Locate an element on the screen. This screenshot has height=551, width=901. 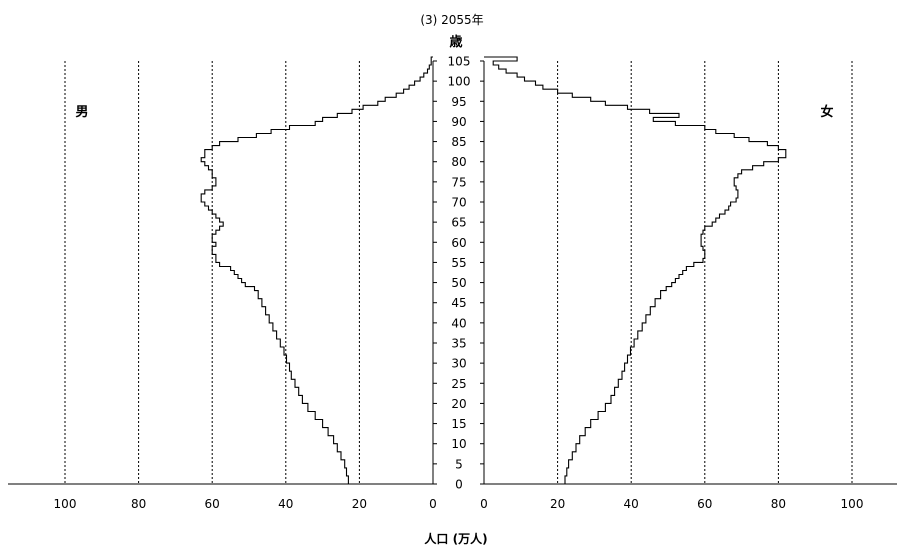
ytick-label-50: 50 is located at coordinates (458, 283).